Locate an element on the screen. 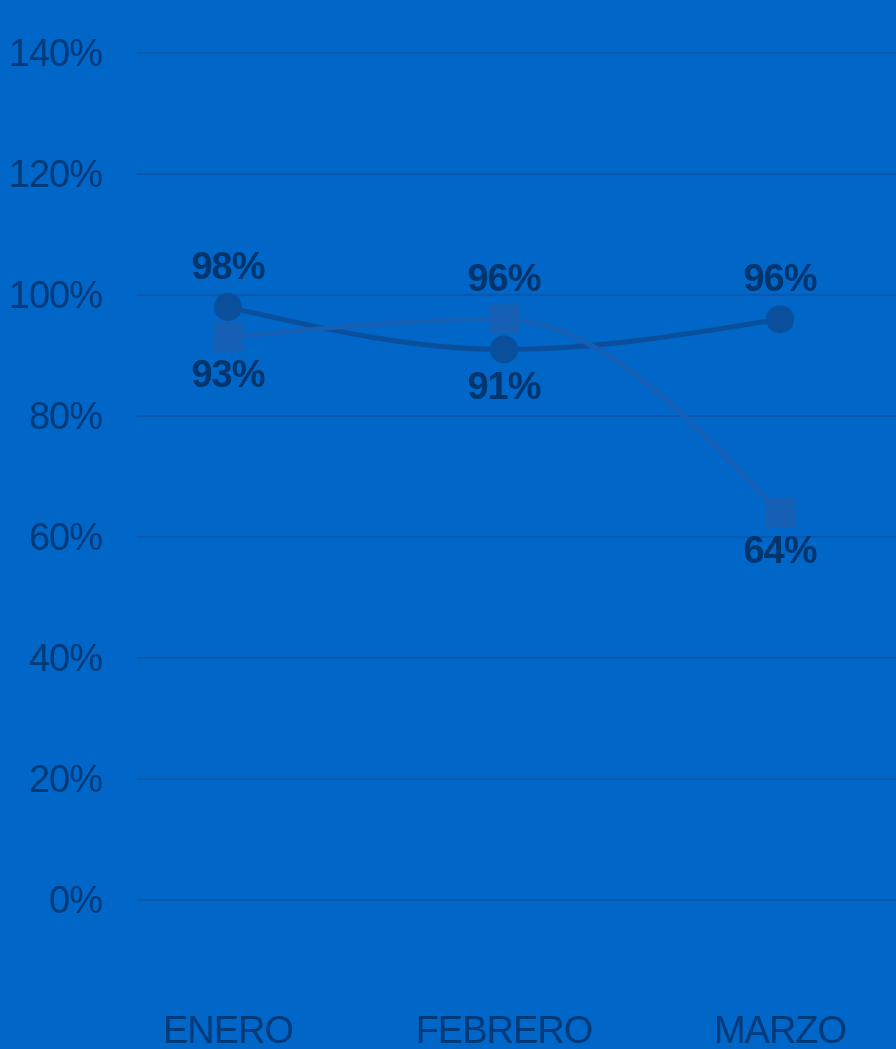 This screenshot has width=896, height=1049. y-tick-label: 40% is located at coordinates (65, 658).